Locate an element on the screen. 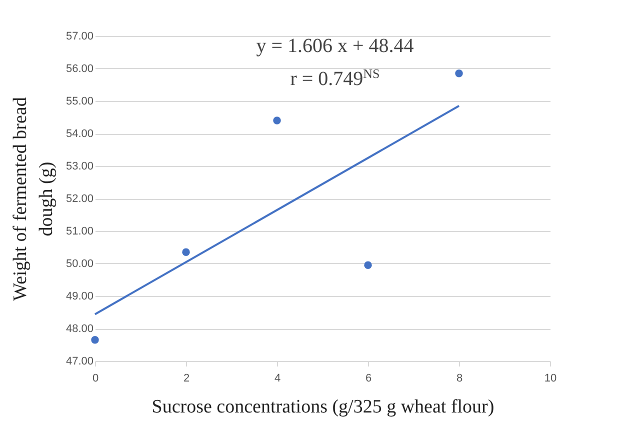 The height and width of the screenshot is (437, 628). x-tick-label: 8 is located at coordinates (459, 378).